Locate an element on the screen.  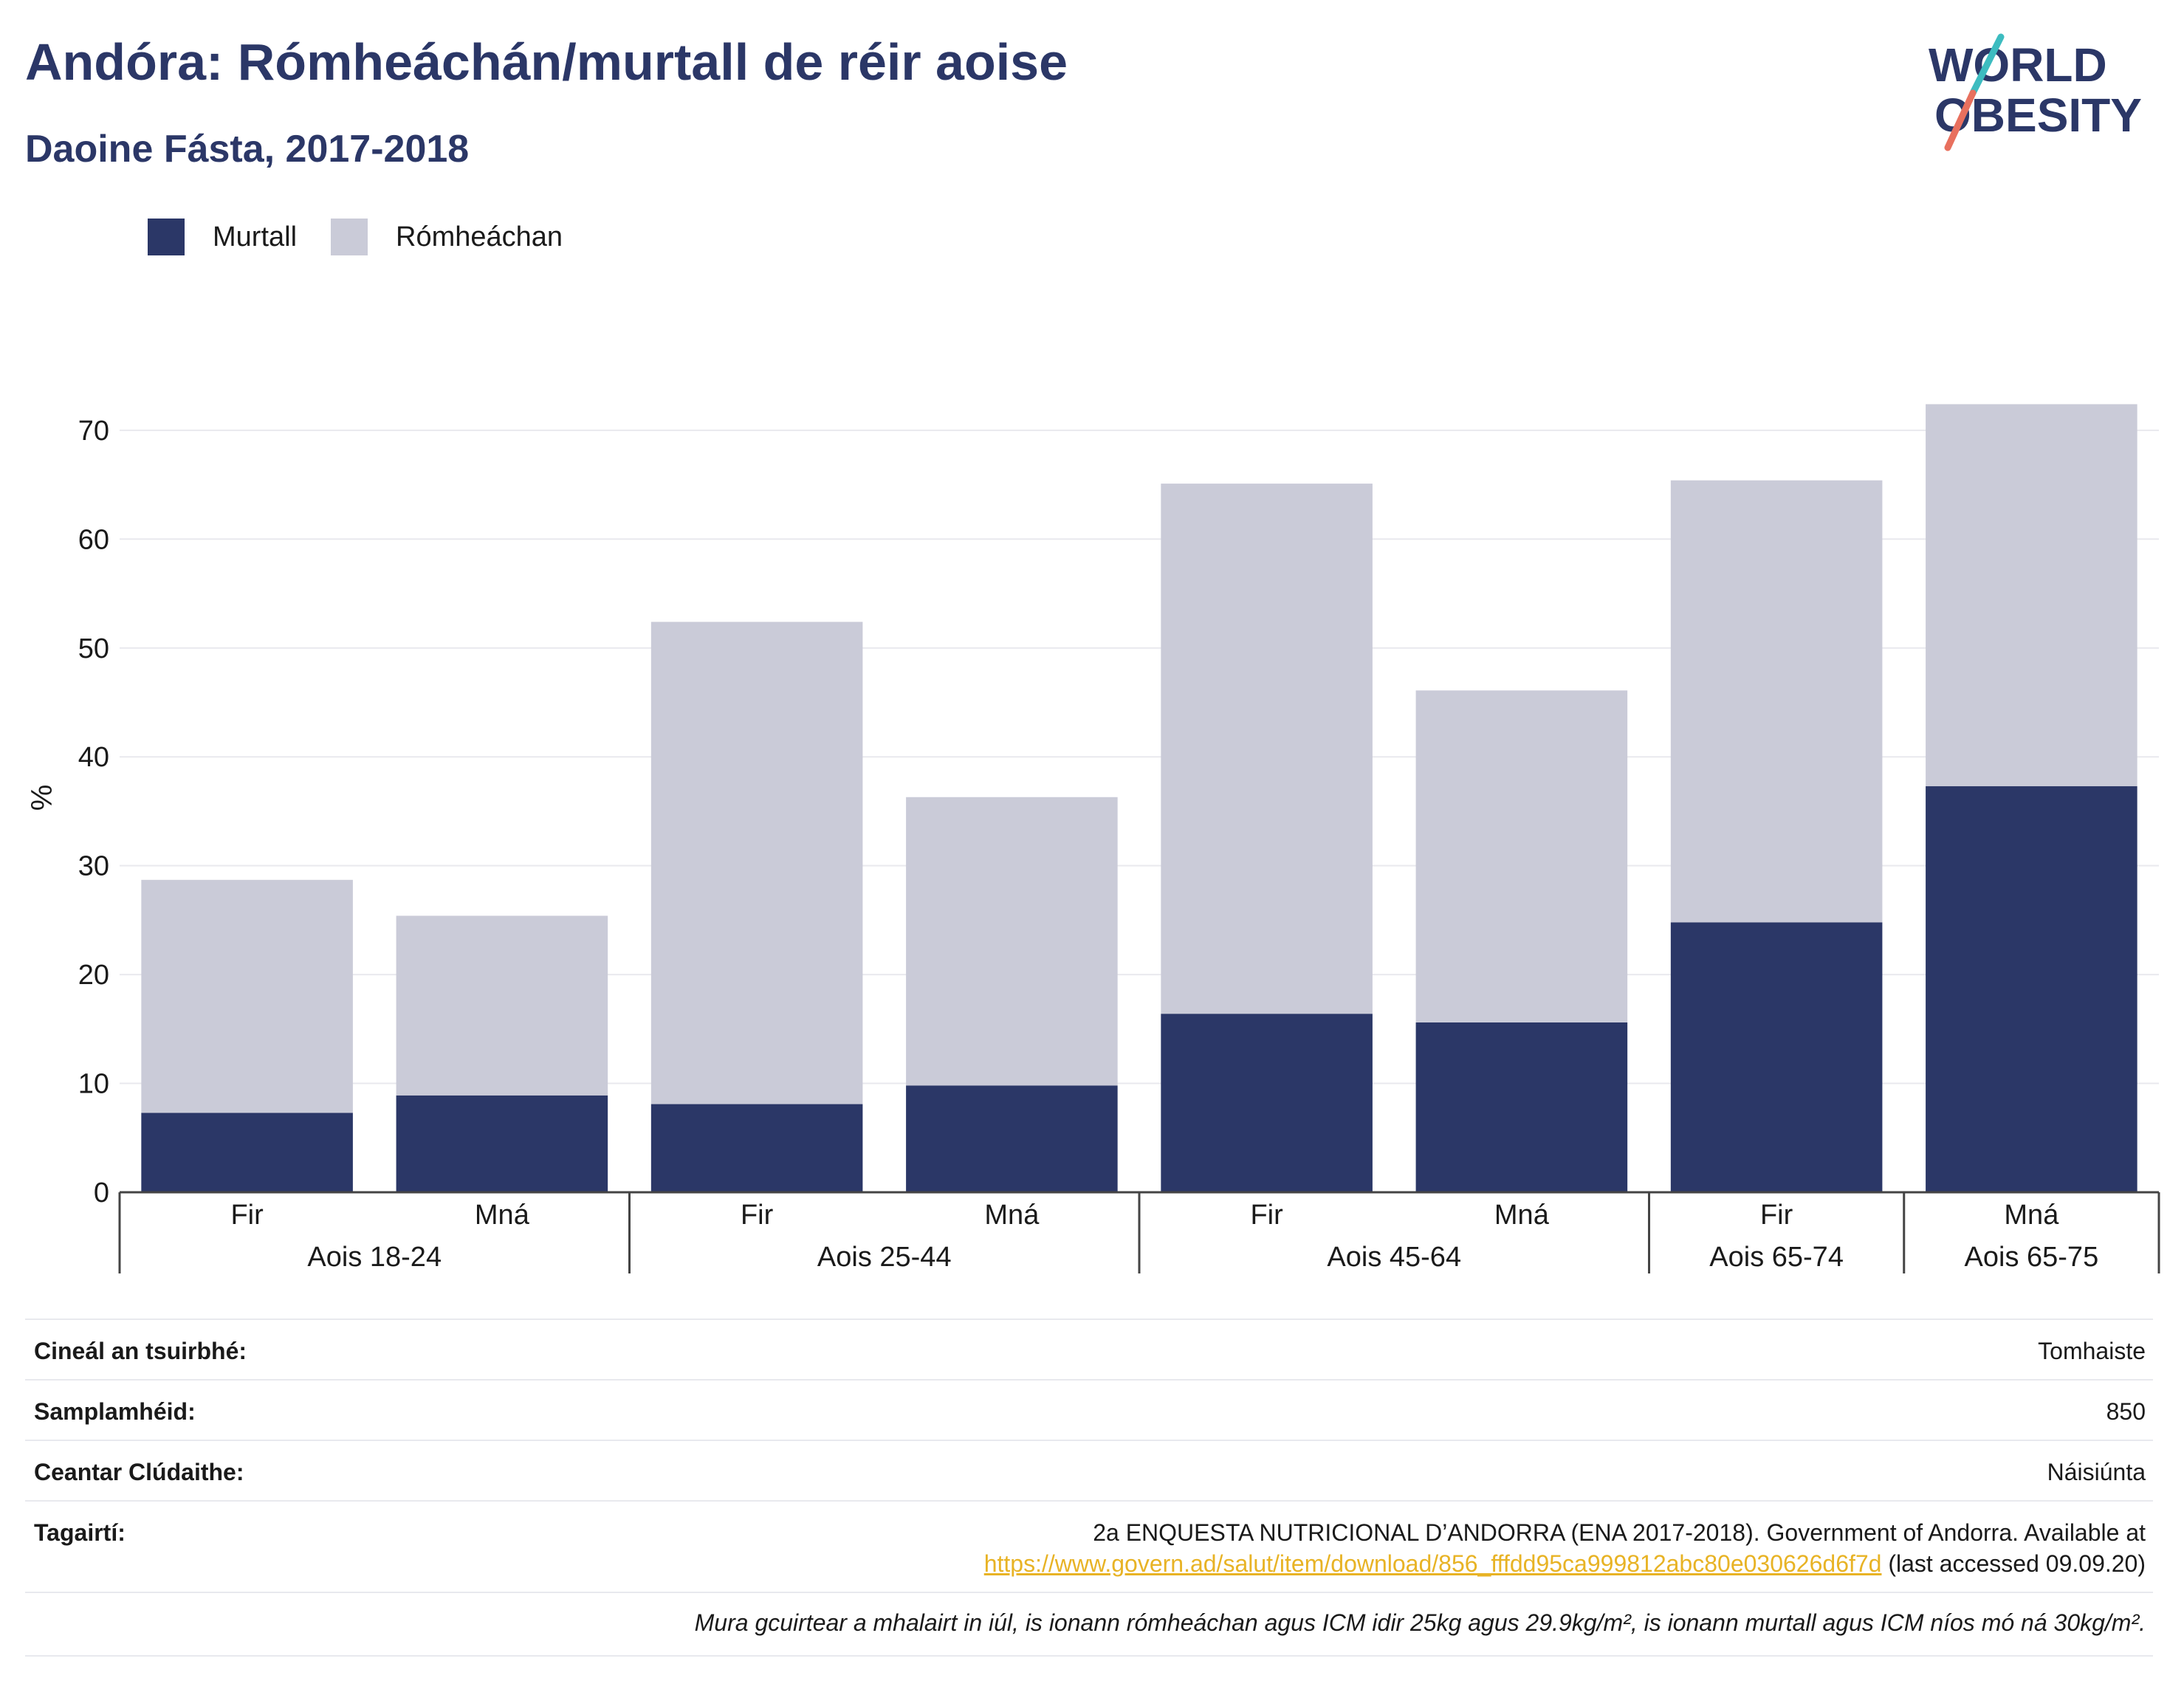
group-label: Aois 25-44 is located at coordinates (885, 1257).